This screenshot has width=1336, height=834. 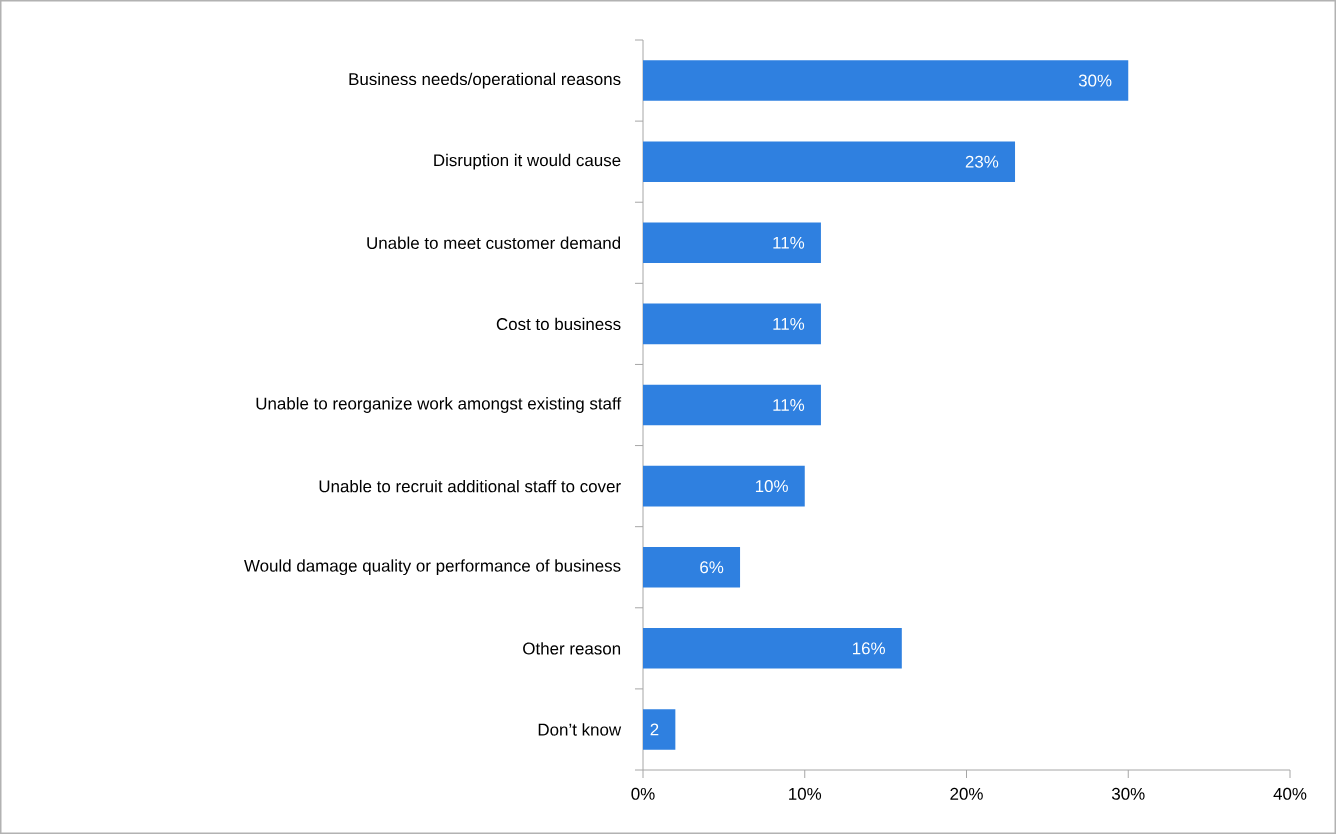 What do you see at coordinates (527, 161) in the screenshot?
I see `y-tick-label: Disruption it would cause` at bounding box center [527, 161].